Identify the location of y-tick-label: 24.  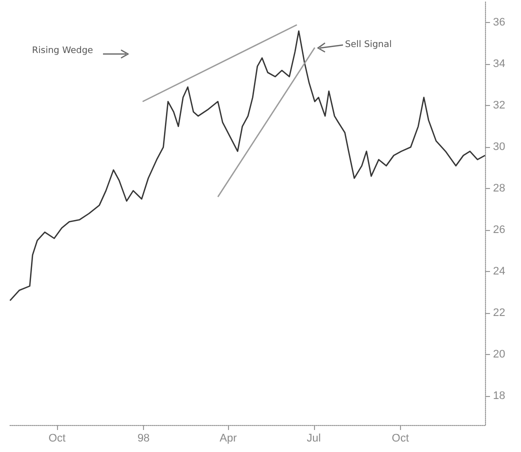
(499, 272).